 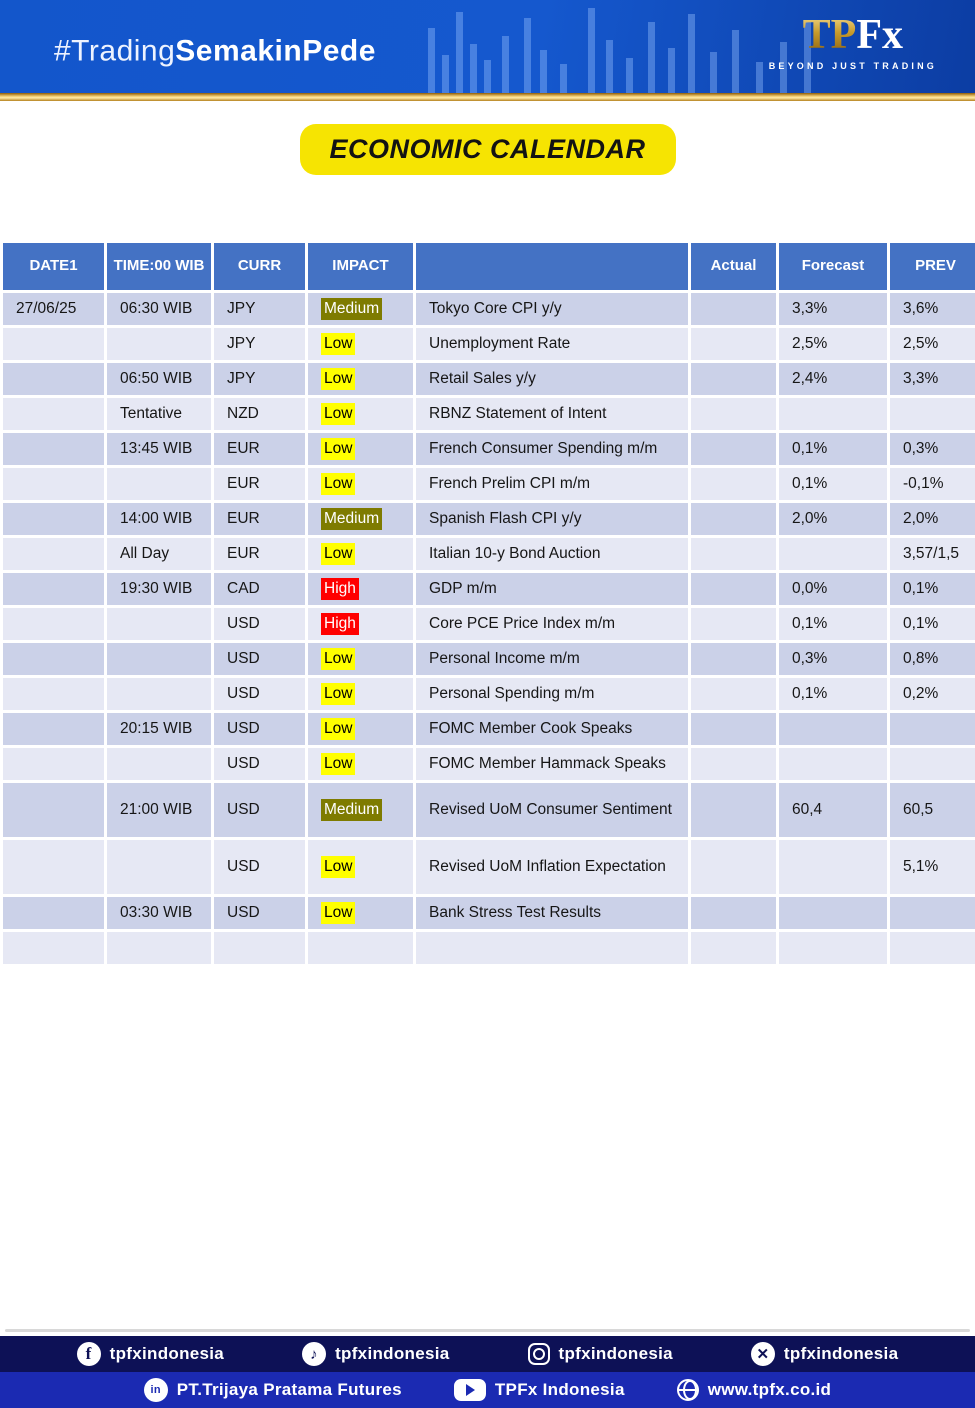 I want to click on cell-impact: High, so click(x=360, y=589).